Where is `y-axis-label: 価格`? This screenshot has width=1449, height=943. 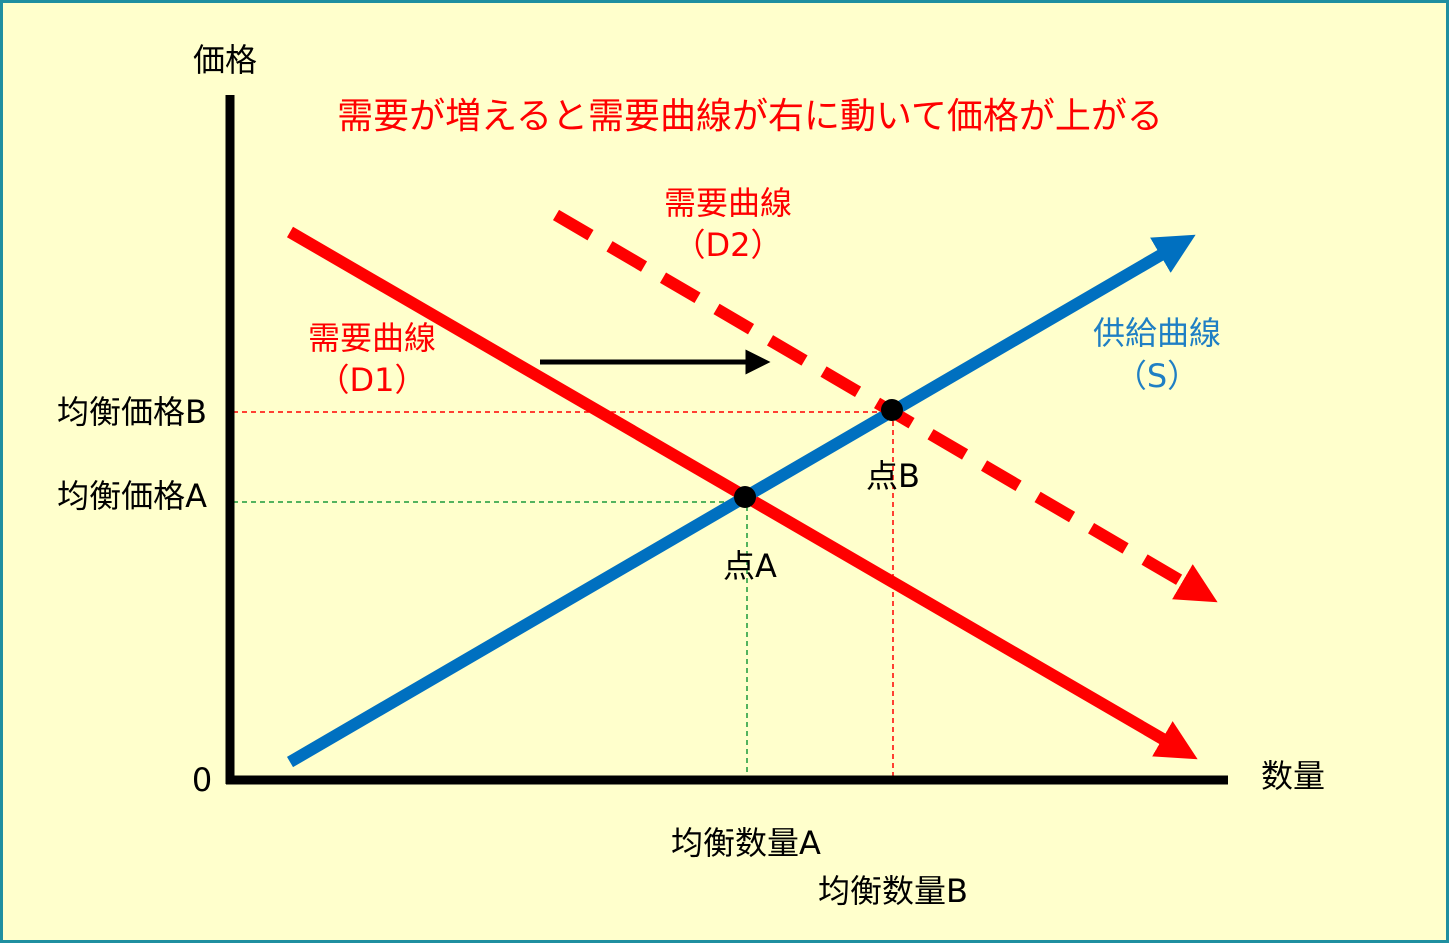 y-axis-label: 価格 is located at coordinates (225, 60).